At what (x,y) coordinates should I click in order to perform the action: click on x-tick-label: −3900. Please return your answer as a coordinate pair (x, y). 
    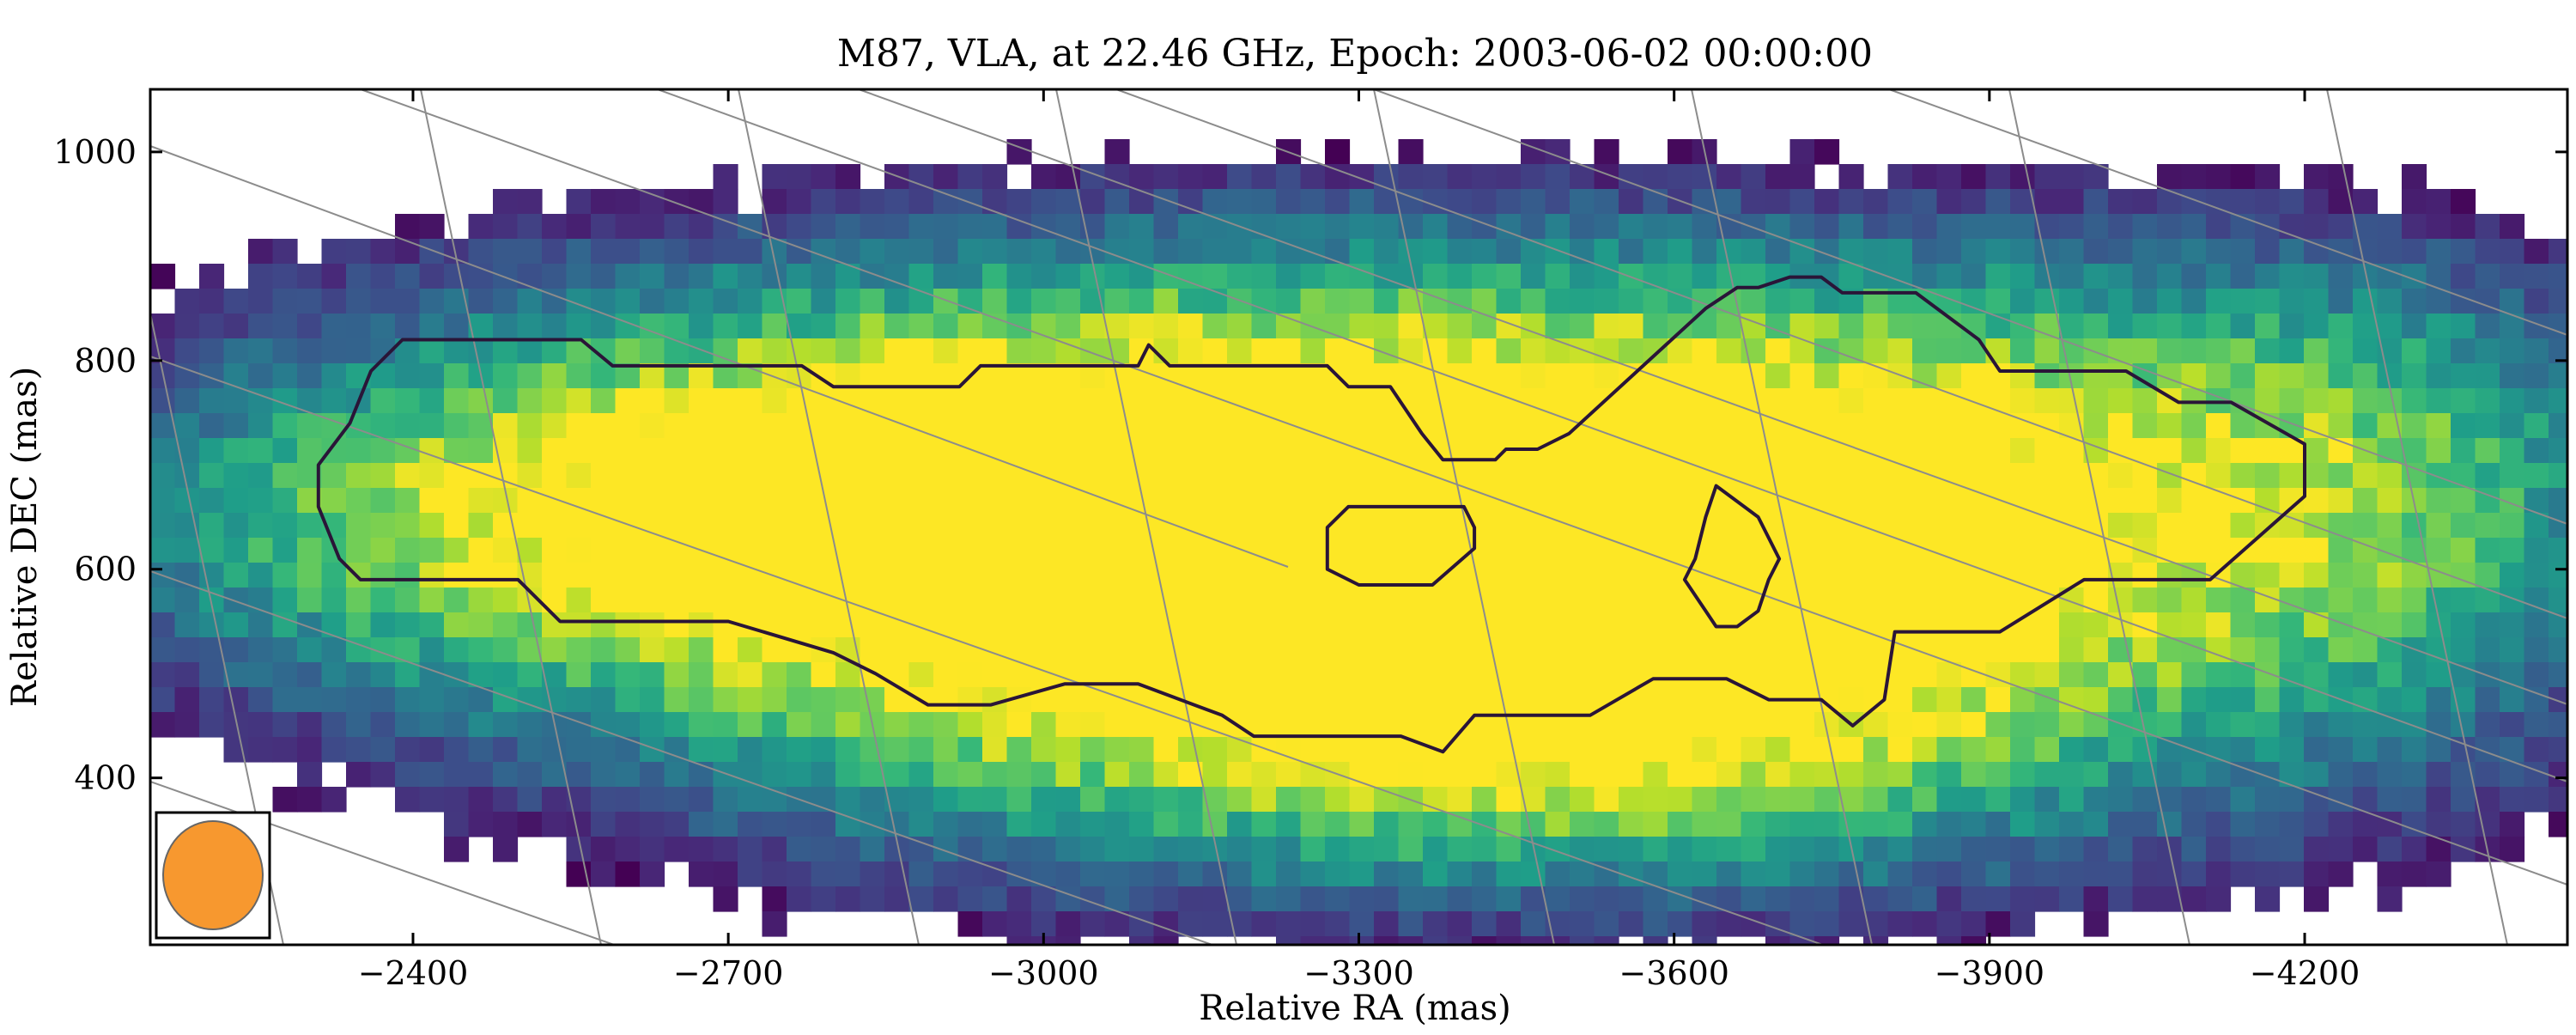
    Looking at the image, I should click on (1990, 973).